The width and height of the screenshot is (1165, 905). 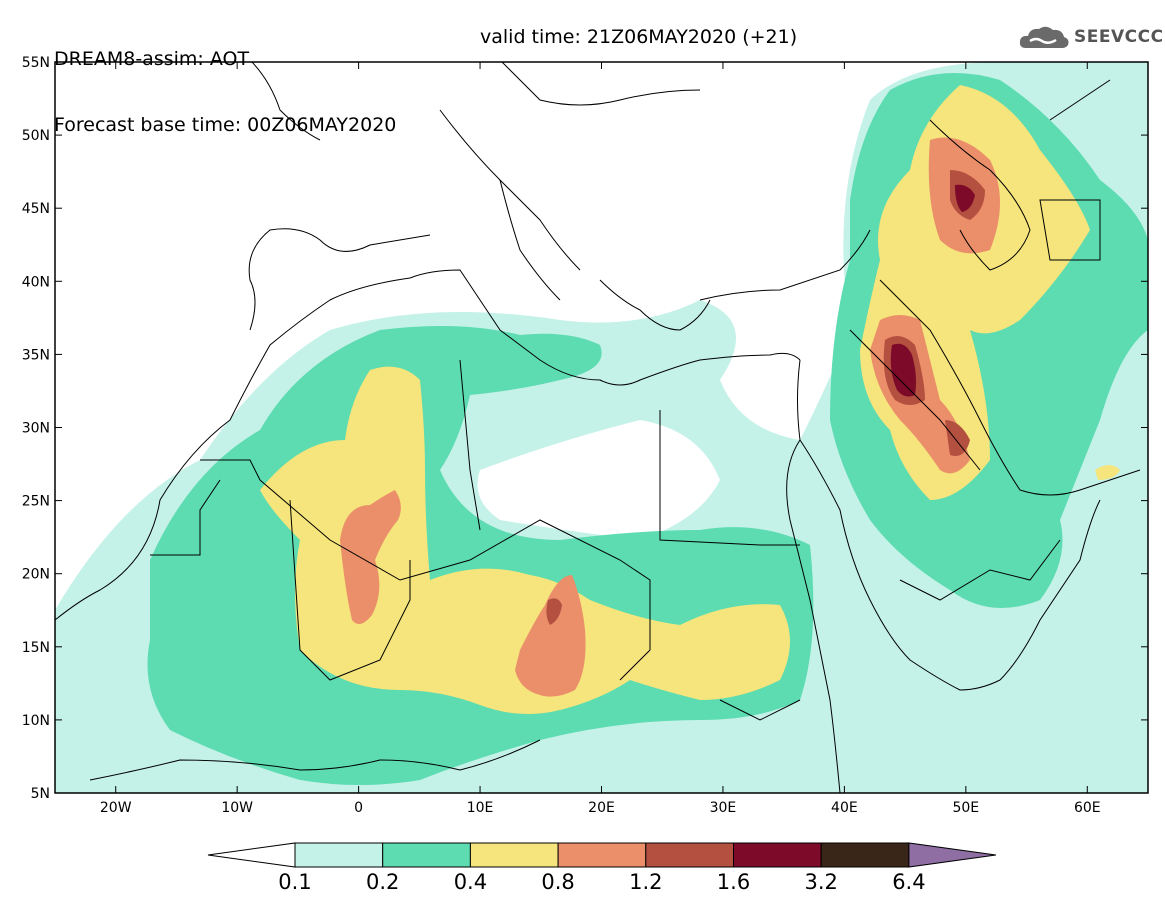 What do you see at coordinates (723, 808) in the screenshot?
I see `lon-label: 30E` at bounding box center [723, 808].